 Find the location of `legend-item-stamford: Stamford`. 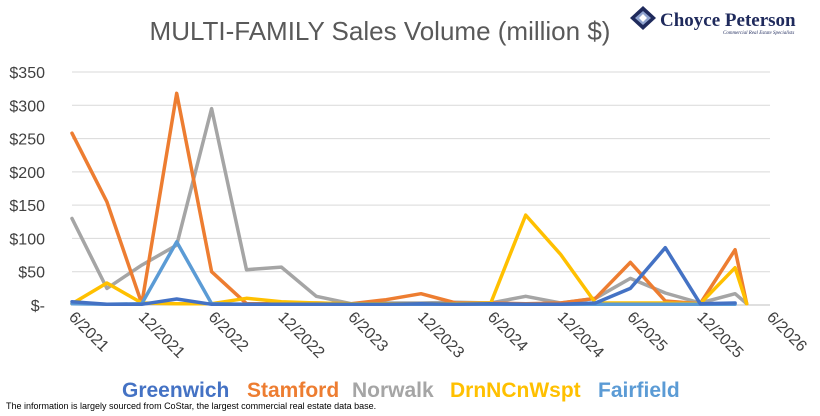

legend-item-stamford: Stamford is located at coordinates (293, 390).